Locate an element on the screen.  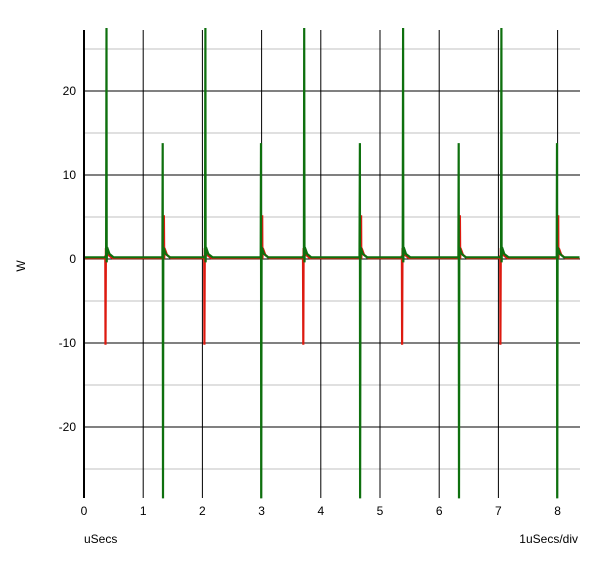
x-tick-label: 5 is located at coordinates (380, 511).